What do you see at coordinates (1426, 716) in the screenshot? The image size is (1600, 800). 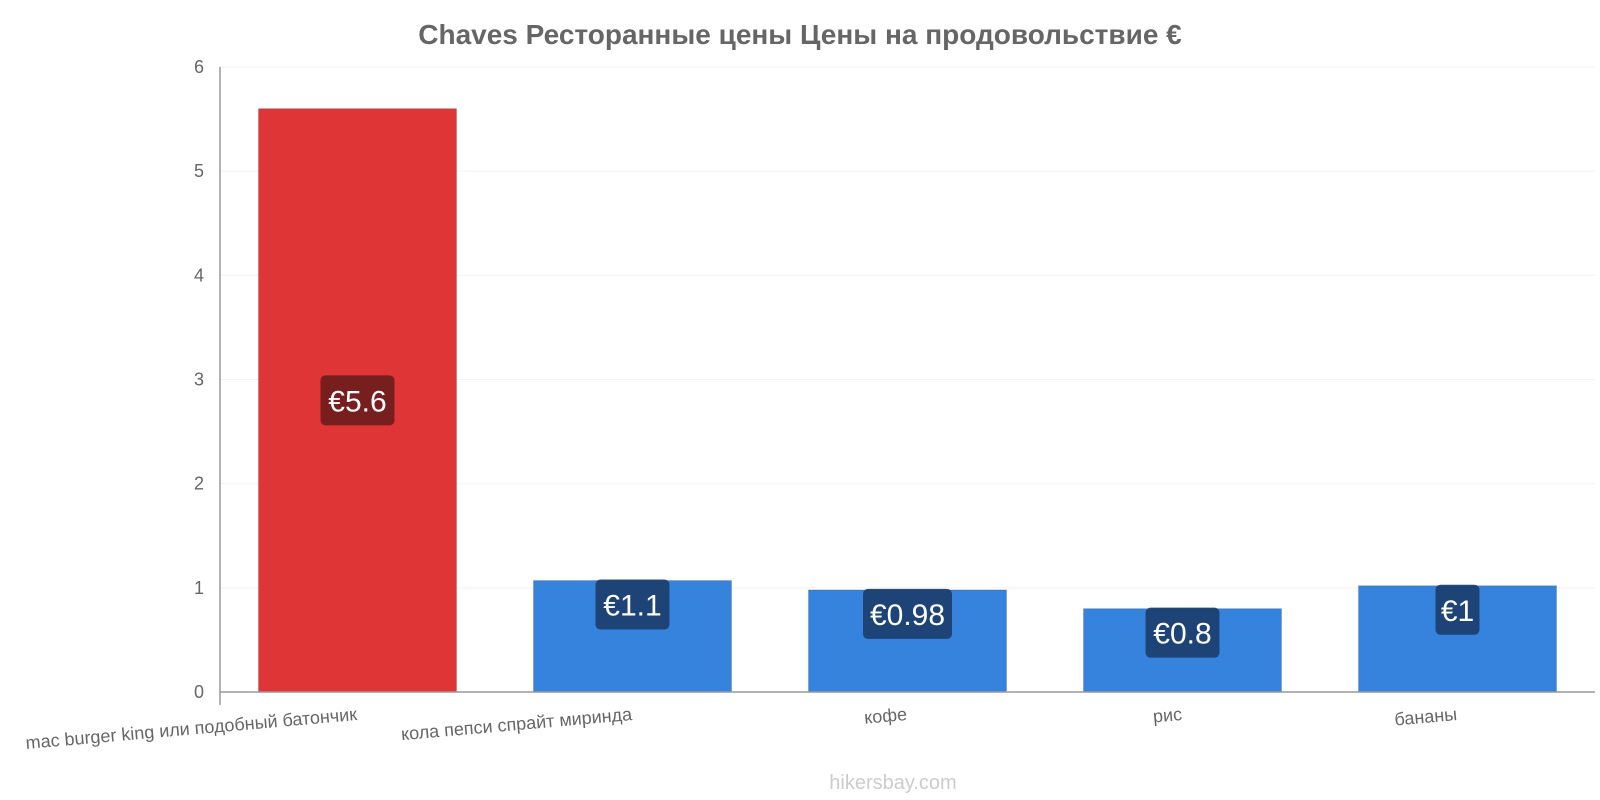 I see `x-tick-label: бананы` at bounding box center [1426, 716].